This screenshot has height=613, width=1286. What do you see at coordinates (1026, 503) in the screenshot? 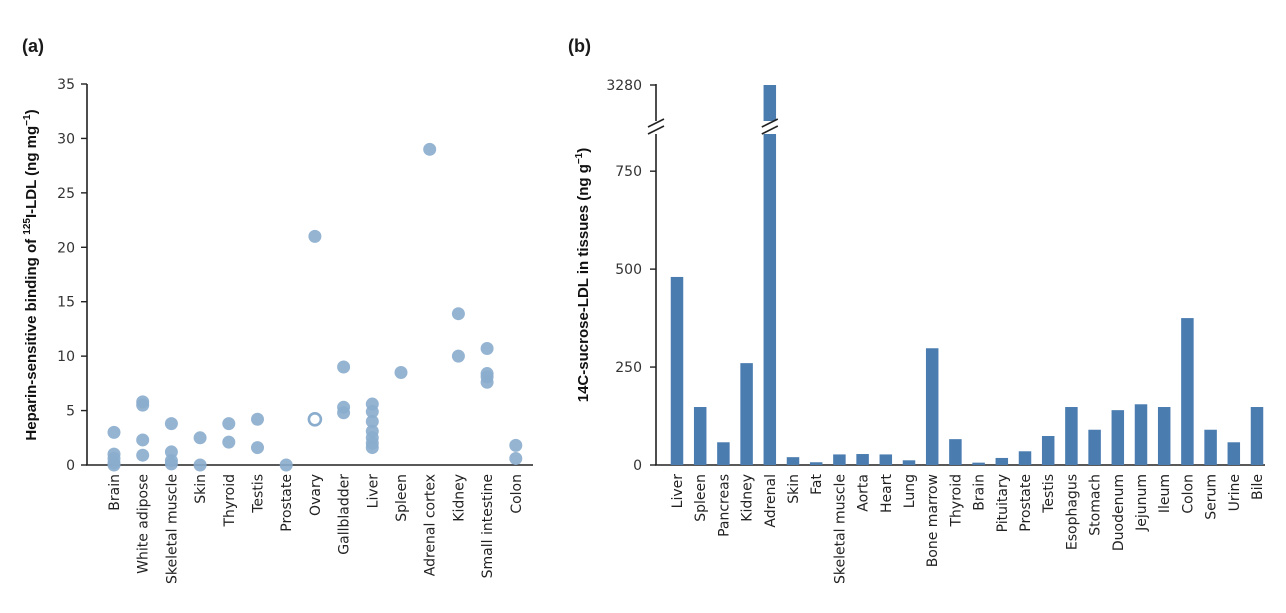
I see `panel-b-category-label-prostate: Prostate` at bounding box center [1026, 503].